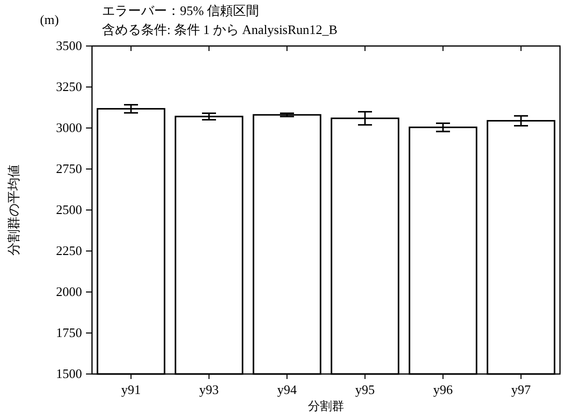 The image size is (566, 418). What do you see at coordinates (181, 10) in the screenshot?
I see `chart-title: エラーバー：95% 信頼区間` at bounding box center [181, 10].